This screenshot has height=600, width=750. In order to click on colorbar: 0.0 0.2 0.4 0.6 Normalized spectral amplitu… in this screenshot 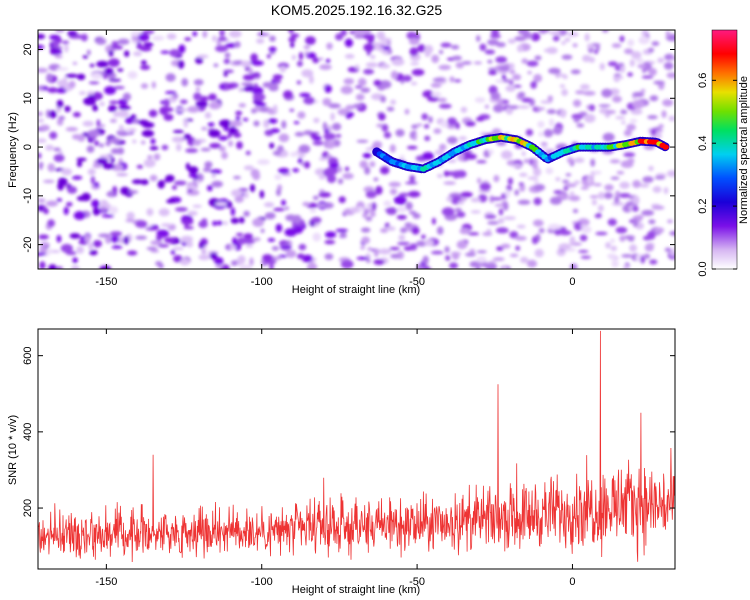, I will do `click(723, 153)`.